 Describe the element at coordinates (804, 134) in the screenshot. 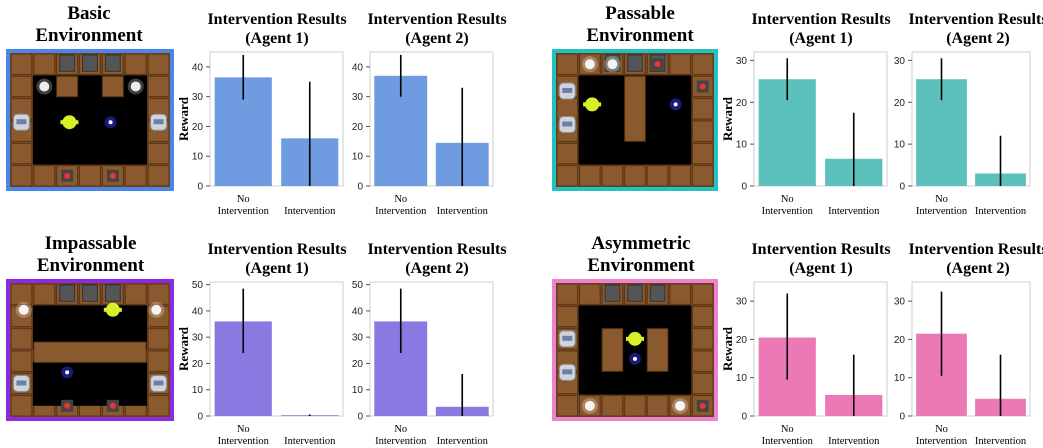

I see `bar-chart-passable-agent1: 0 10 20 30 Reward No Intervention Intervention` at that location.